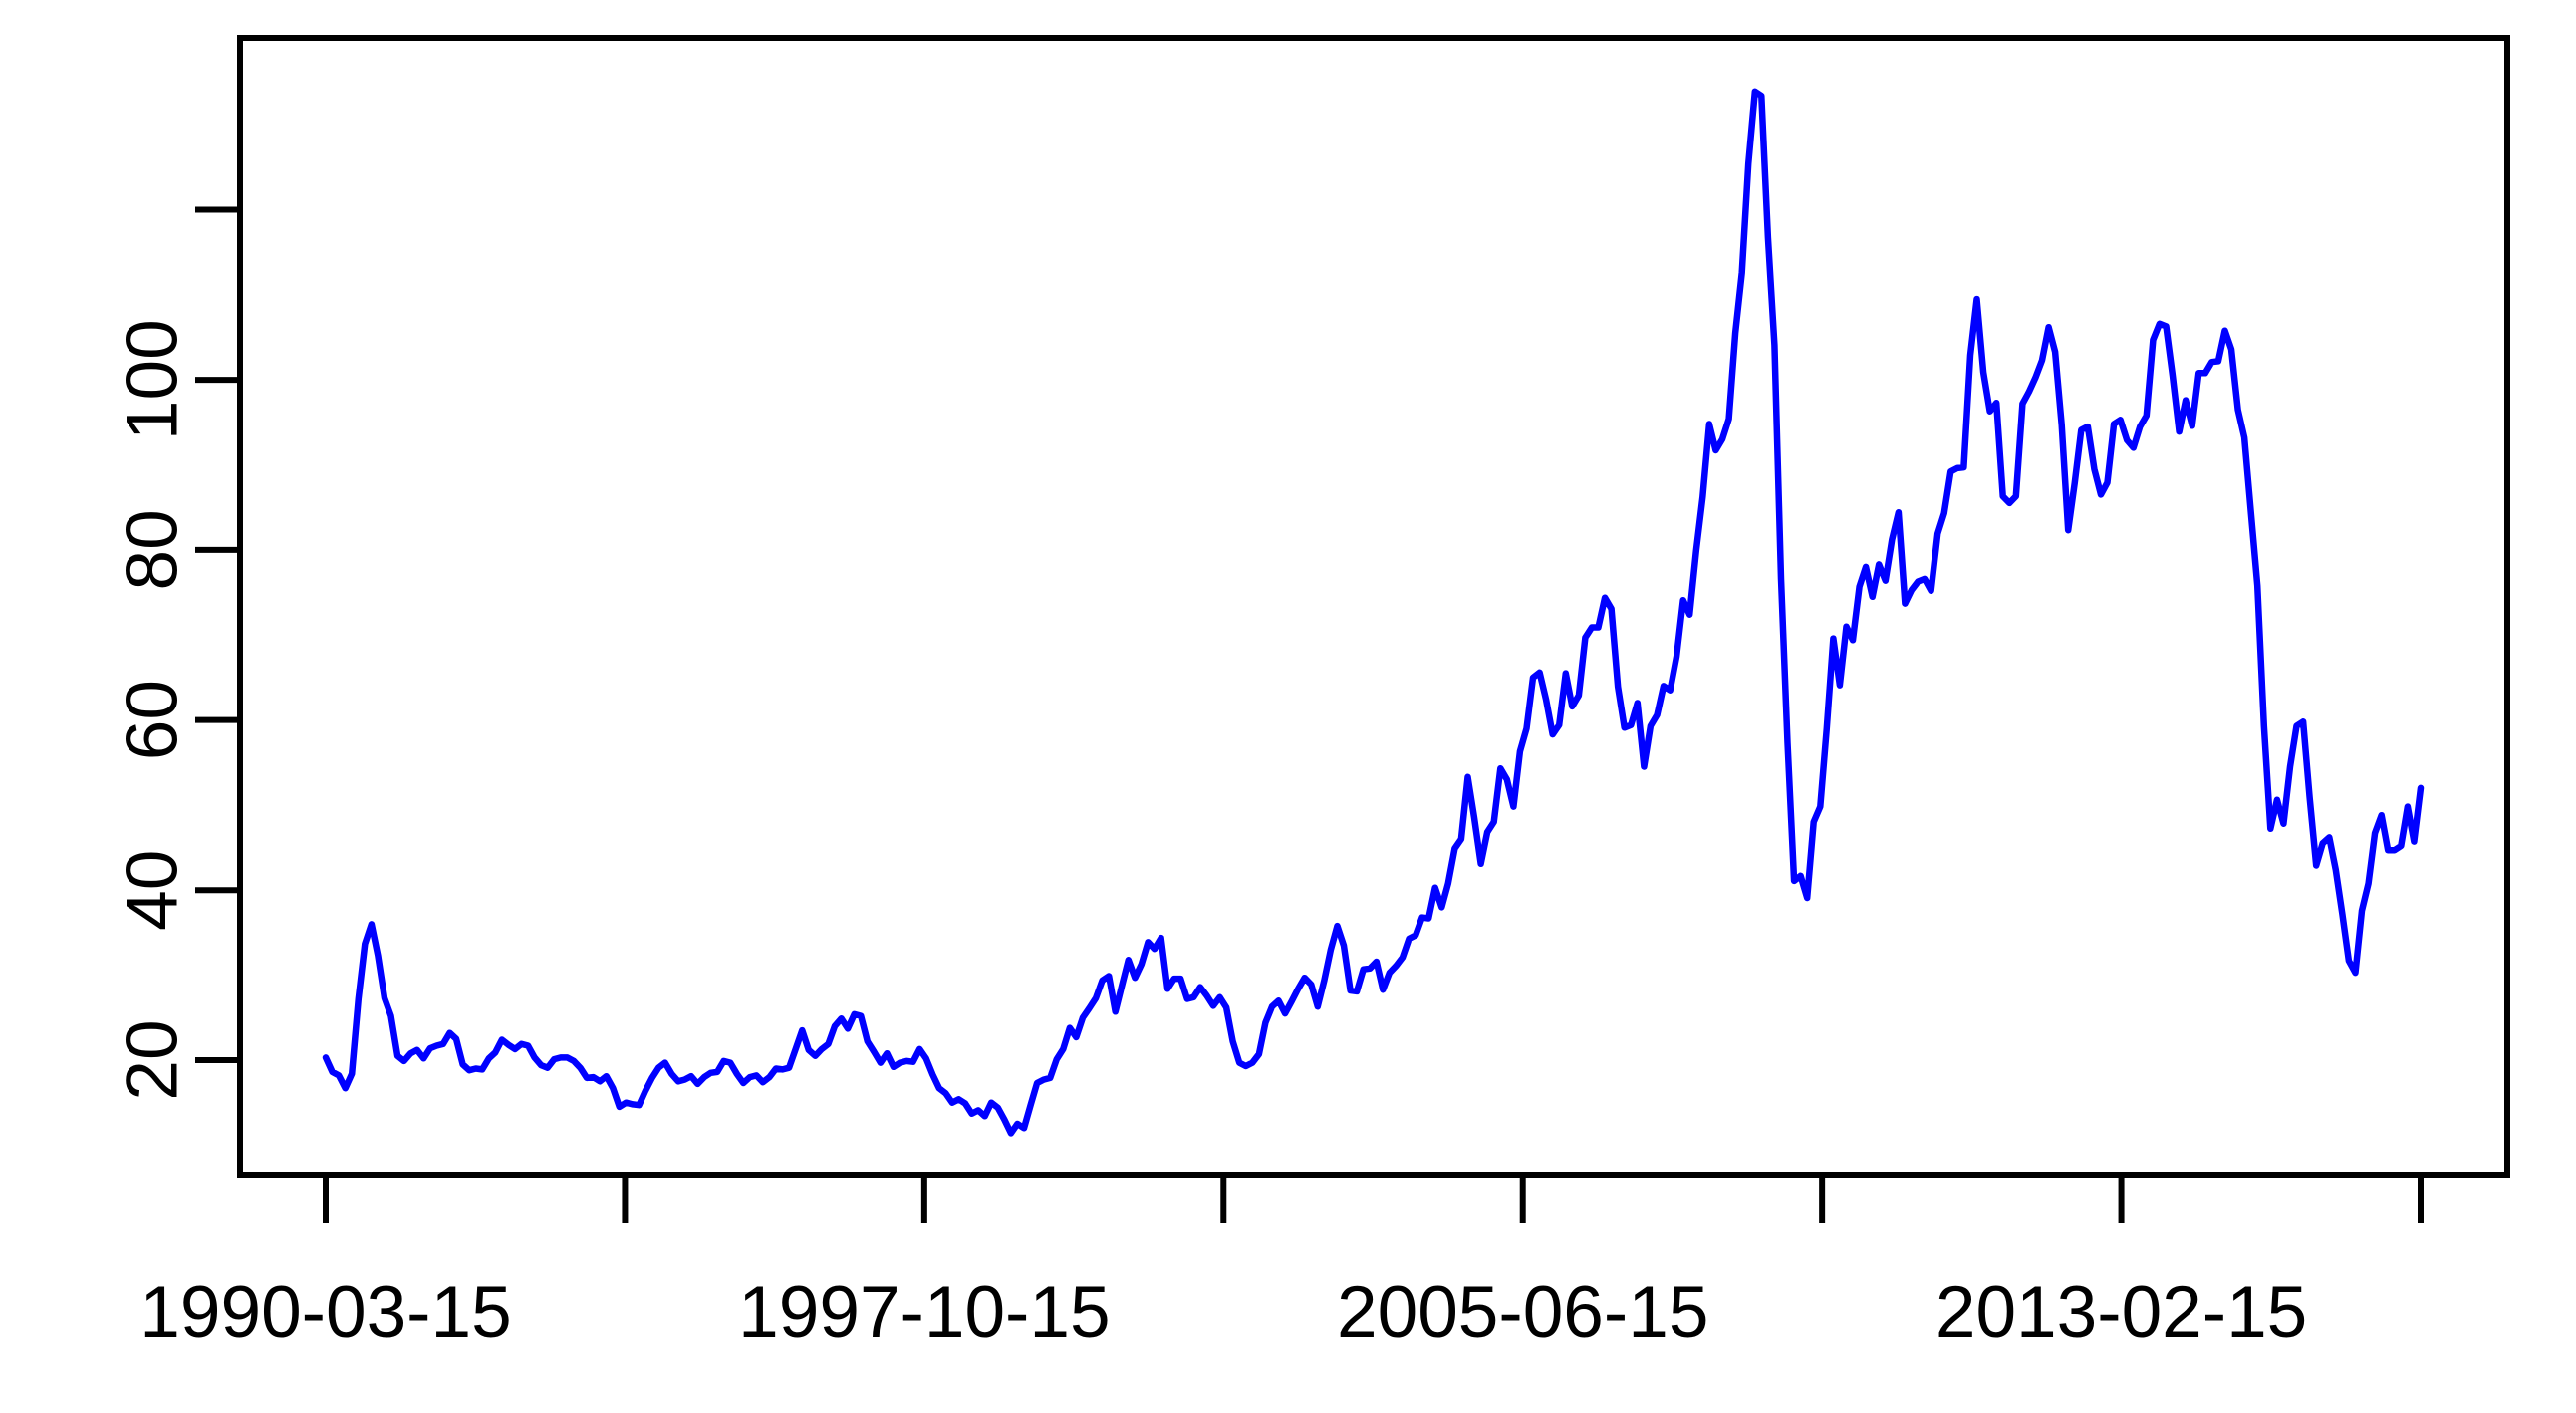 The height and width of the screenshot is (1413, 2576). What do you see at coordinates (1522, 1312) in the screenshot?
I see `x-axis-tick-label: 2005-06-15` at bounding box center [1522, 1312].